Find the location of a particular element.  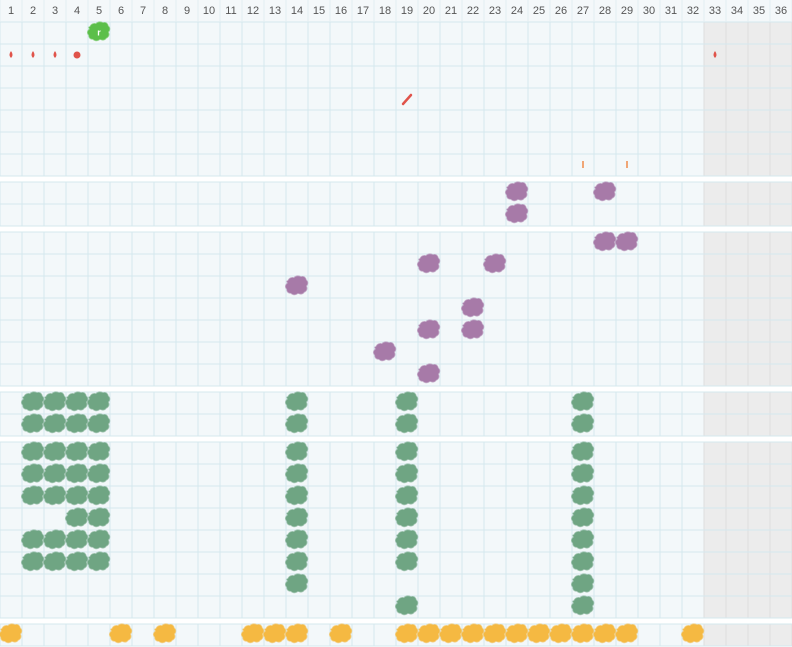

column-label: 15 is located at coordinates (319, 11).